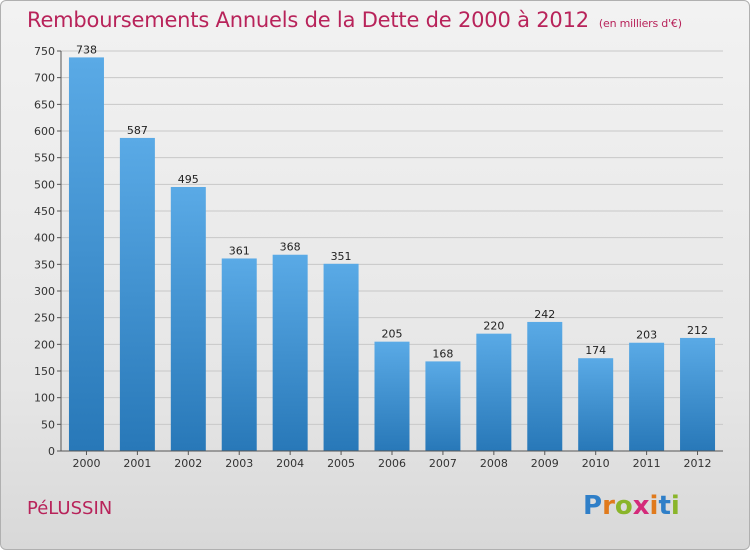  Describe the element at coordinates (44, 398) in the screenshot. I see `y-tick-label: 100` at that location.